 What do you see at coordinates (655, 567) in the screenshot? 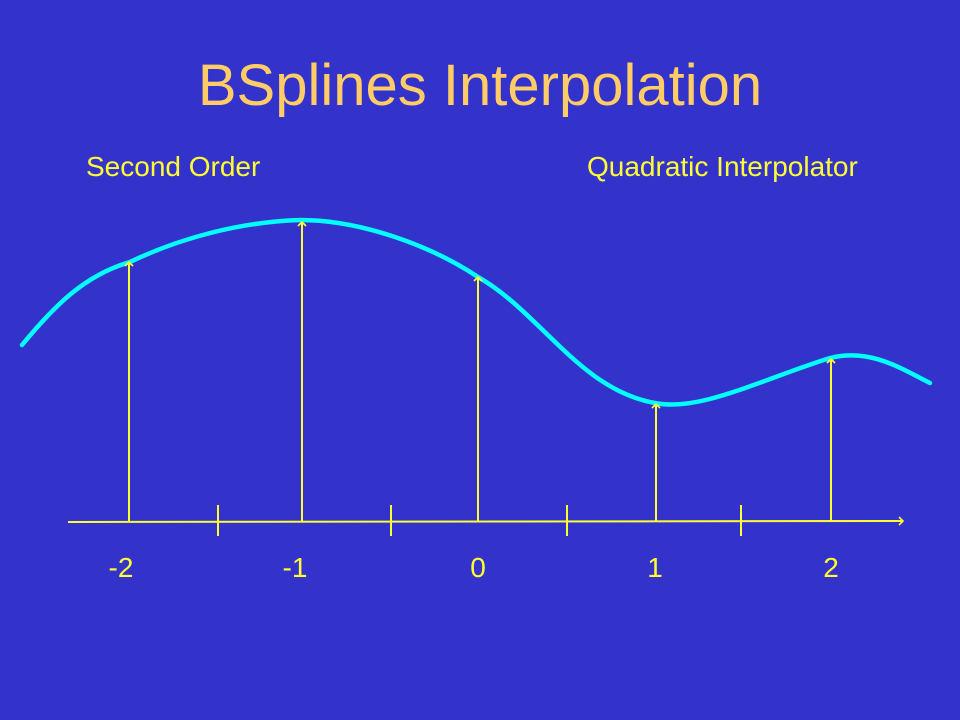
I see `tick-label-1: 1` at bounding box center [655, 567].